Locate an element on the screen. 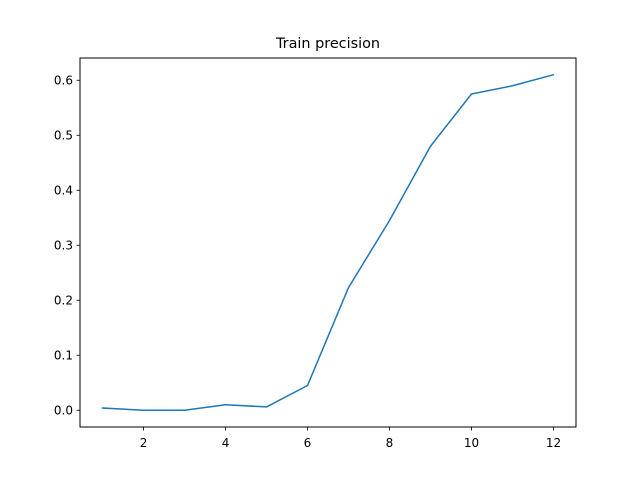 Image resolution: width=640 pixels, height=485 pixels. x-tick-label: 4 is located at coordinates (226, 443).